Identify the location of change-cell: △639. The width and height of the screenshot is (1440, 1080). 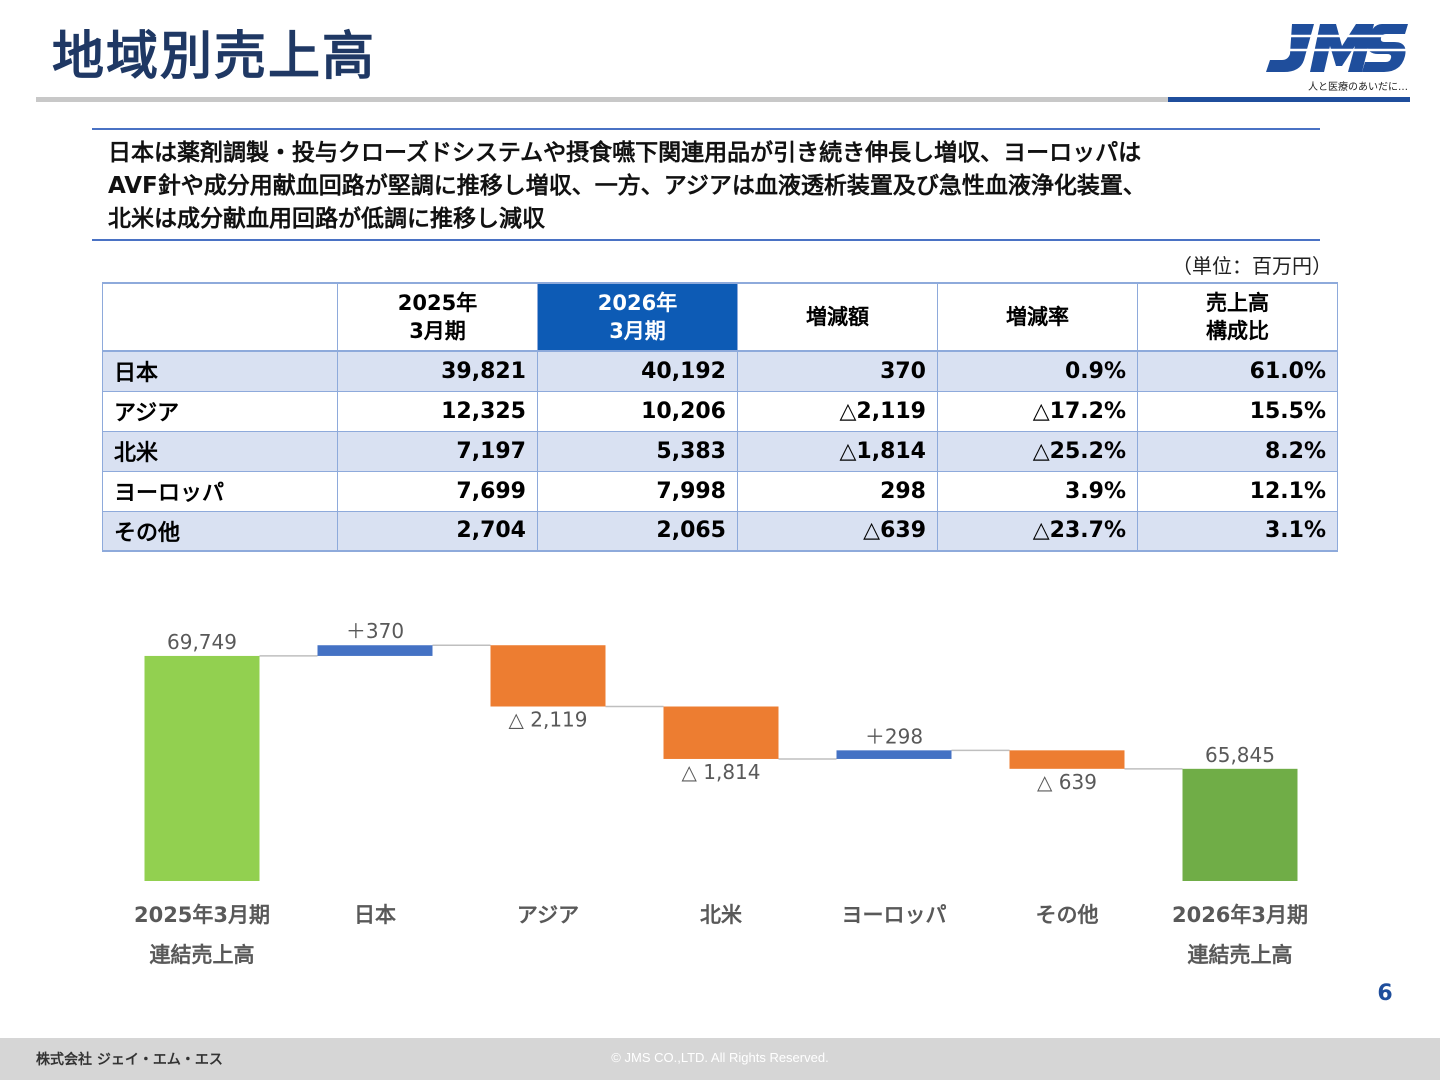
(837, 531).